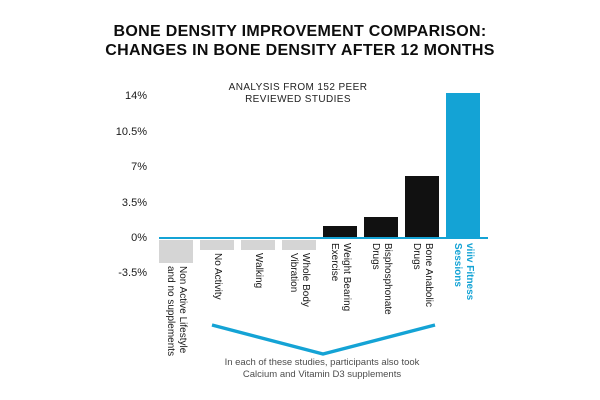  Describe the element at coordinates (299, 244) in the screenshot. I see `bar-whole-body` at that location.